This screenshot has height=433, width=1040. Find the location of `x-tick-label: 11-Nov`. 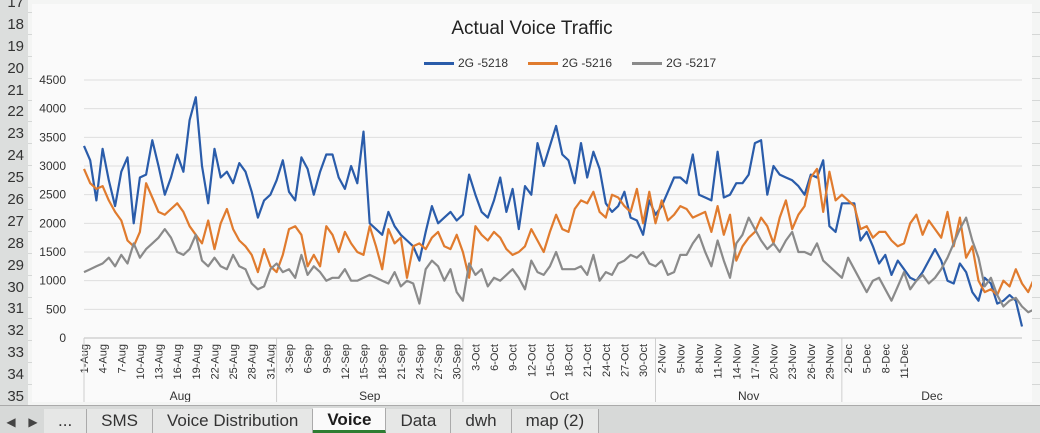

x-tick-label: 11-Nov is located at coordinates (719, 361).